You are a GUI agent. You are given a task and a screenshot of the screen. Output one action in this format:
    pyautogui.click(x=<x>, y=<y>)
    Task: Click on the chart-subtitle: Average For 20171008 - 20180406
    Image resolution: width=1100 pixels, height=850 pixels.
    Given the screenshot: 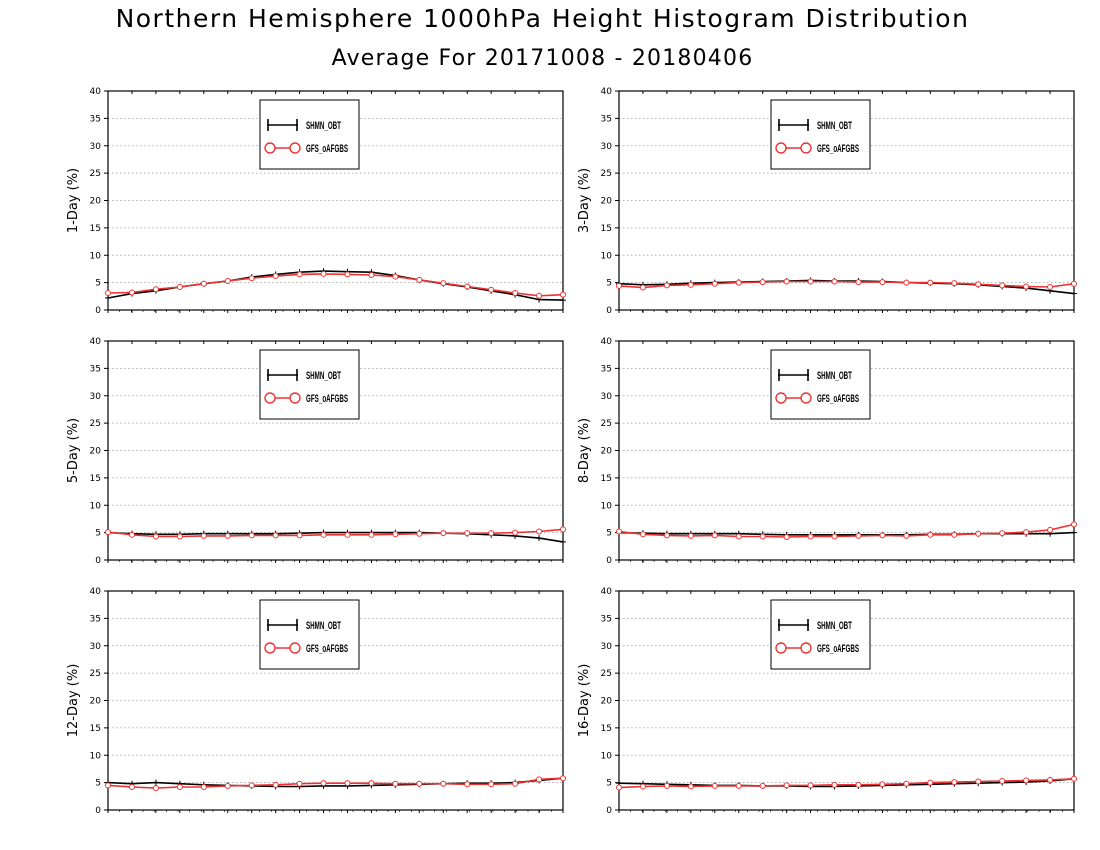 What is the action you would take?
    pyautogui.click(x=542, y=58)
    